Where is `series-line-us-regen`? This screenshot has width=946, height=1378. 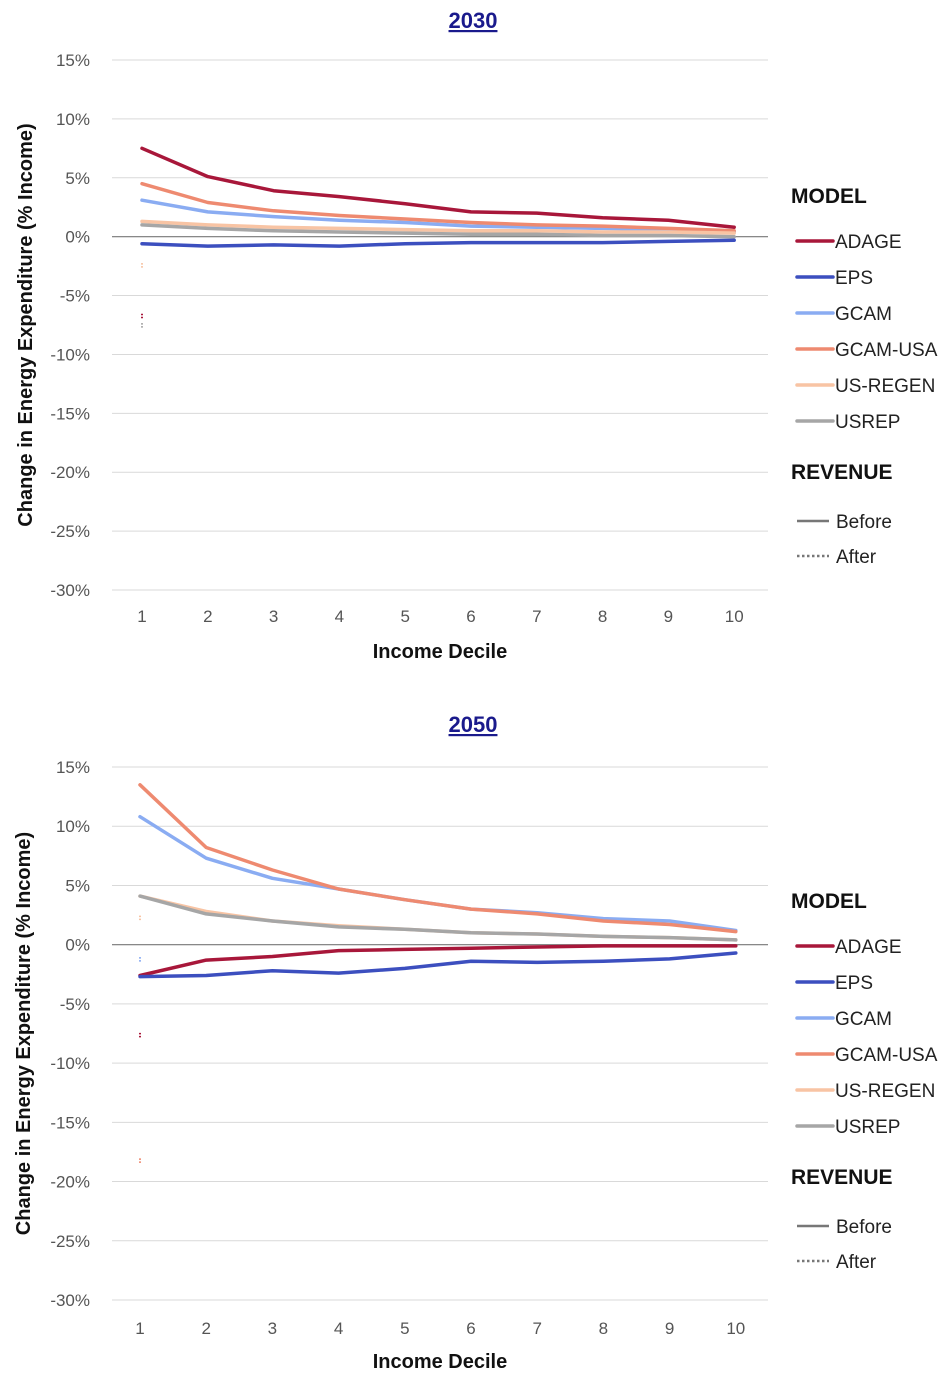 series-line-us-regen is located at coordinates (438, 227).